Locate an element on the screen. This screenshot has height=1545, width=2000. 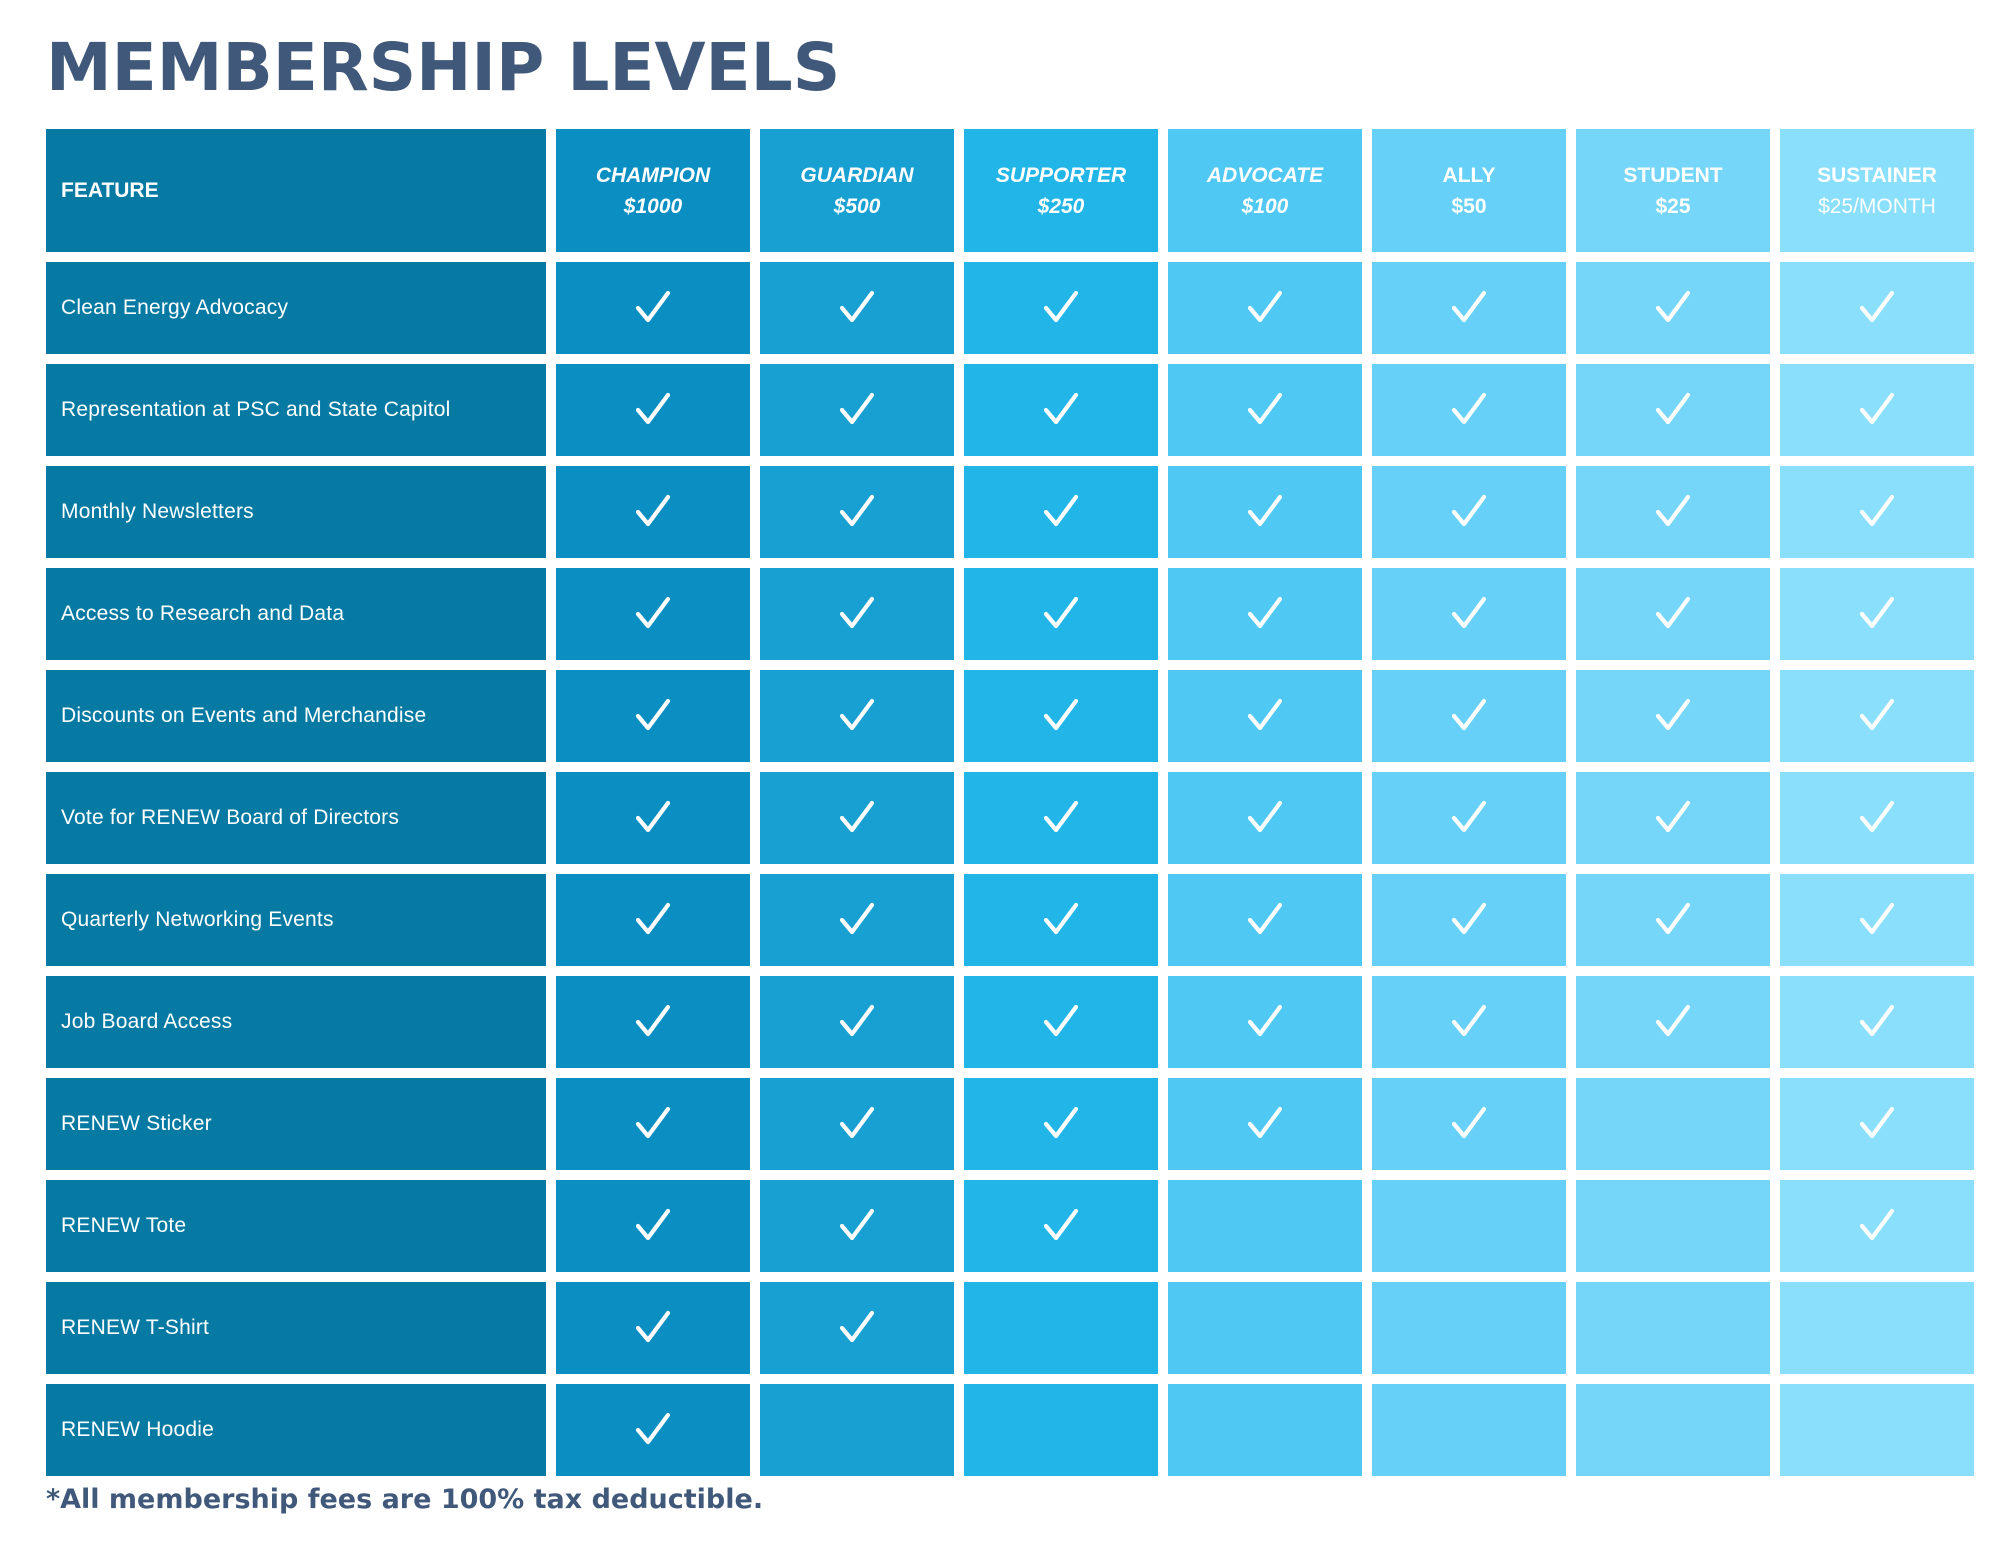
feature-label: Vote for RENEW Board of Directors is located at coordinates (296, 818).